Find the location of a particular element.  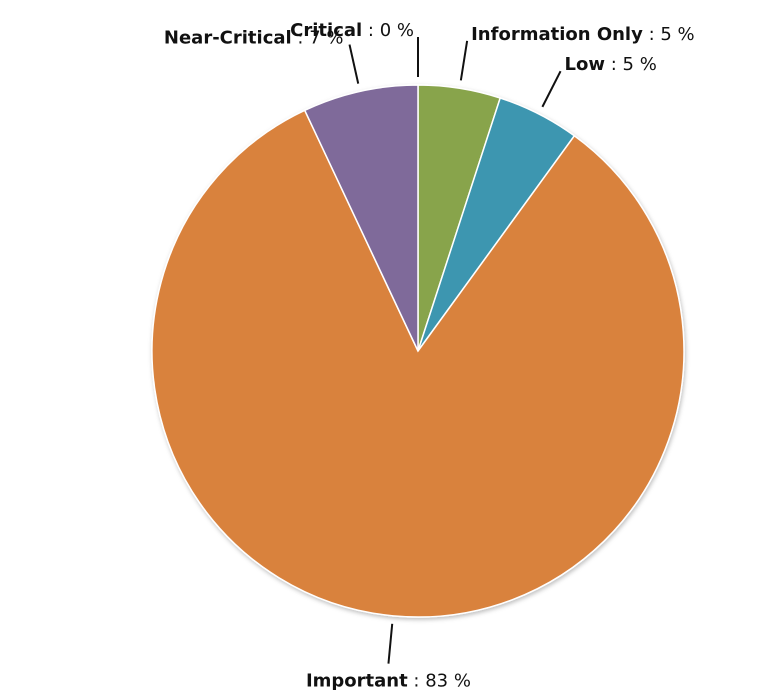

slice-name: Information Only is located at coordinates (557, 34).